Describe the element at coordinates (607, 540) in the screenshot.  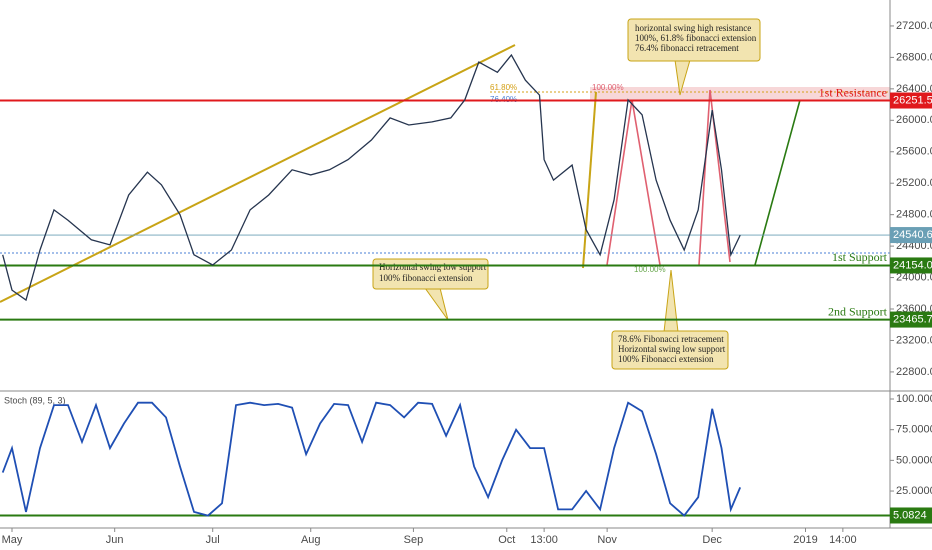
I see `x-tick-label: Nov` at that location.